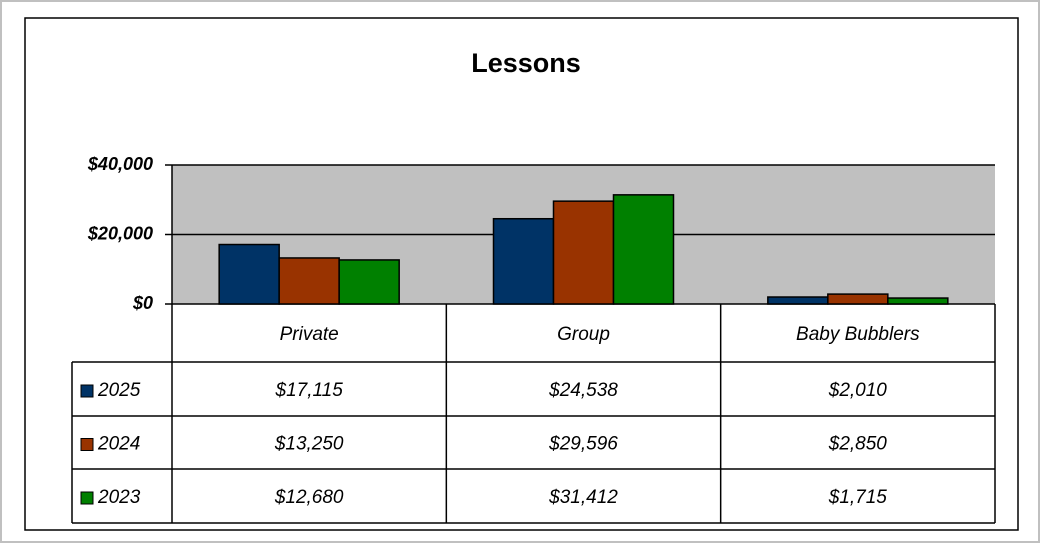  I want to click on chart-title: Lessons, so click(526, 63).